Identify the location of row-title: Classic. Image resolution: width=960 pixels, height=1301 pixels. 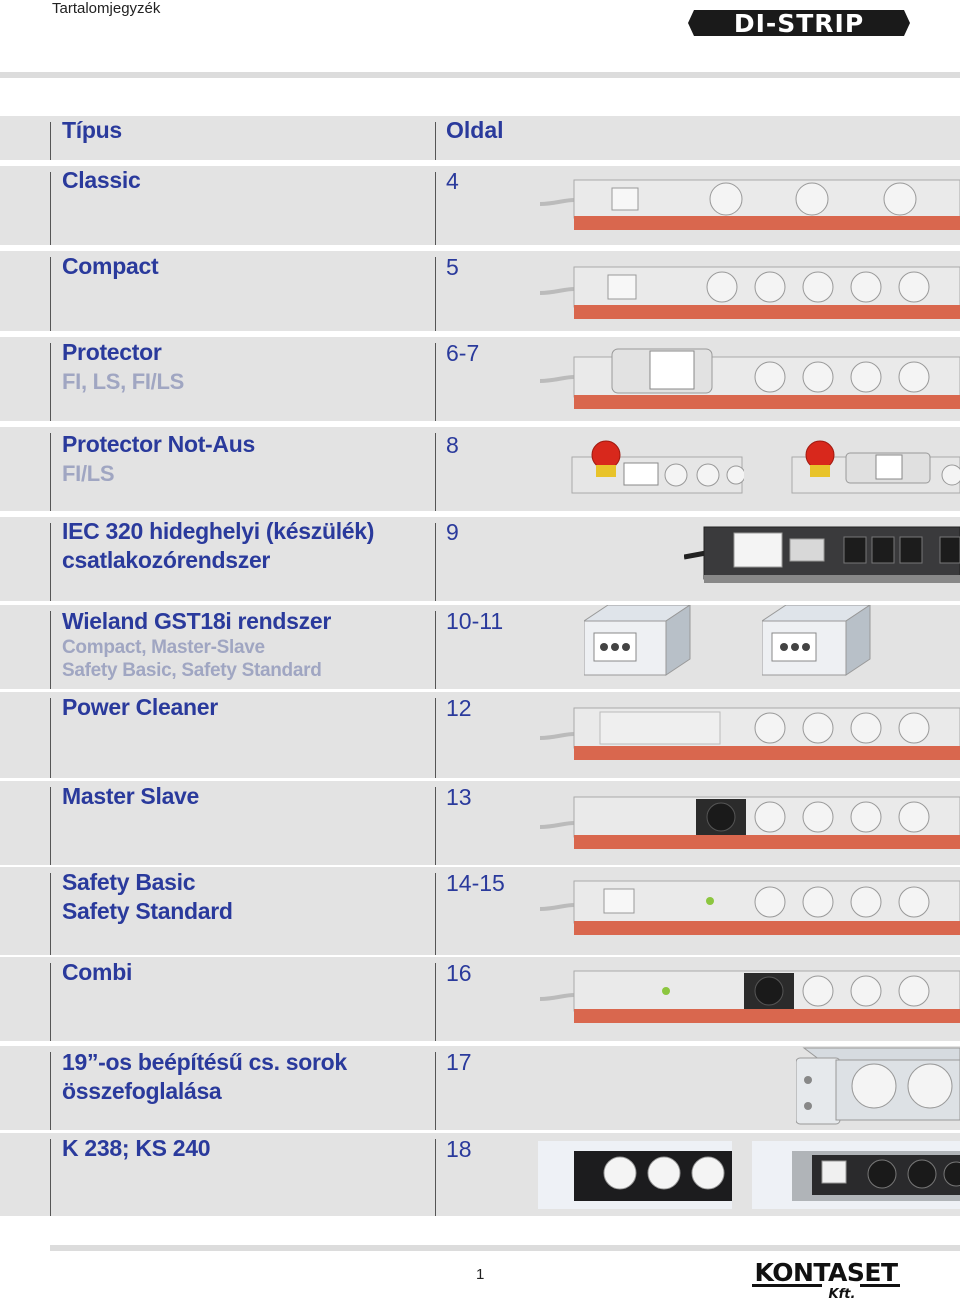
(101, 180).